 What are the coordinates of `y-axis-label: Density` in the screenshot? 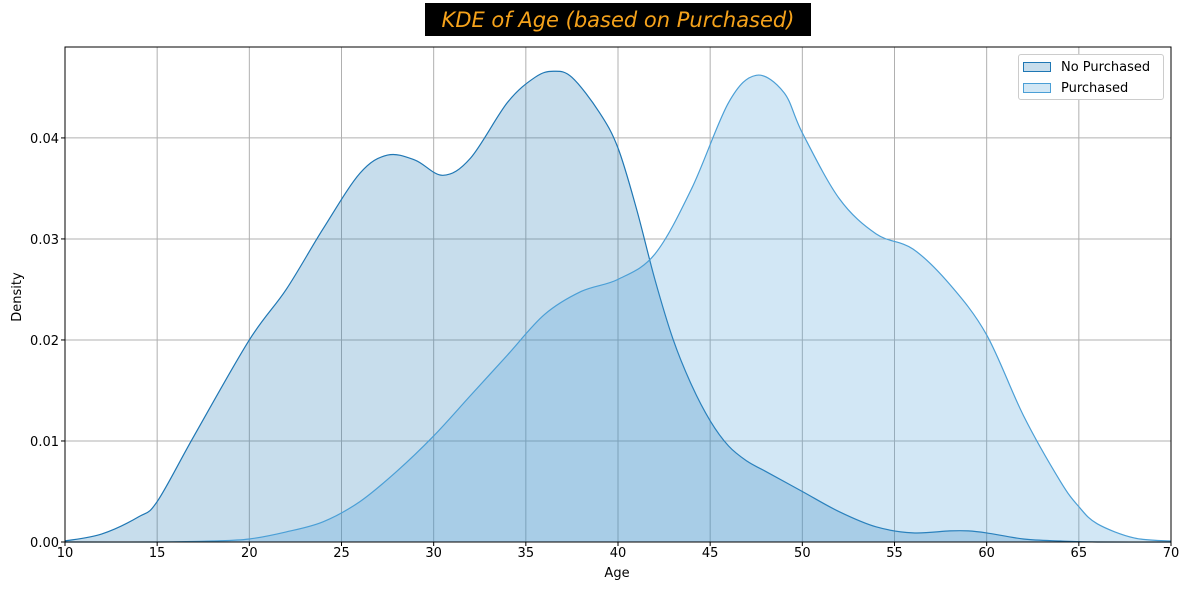 It's located at (17, 297).